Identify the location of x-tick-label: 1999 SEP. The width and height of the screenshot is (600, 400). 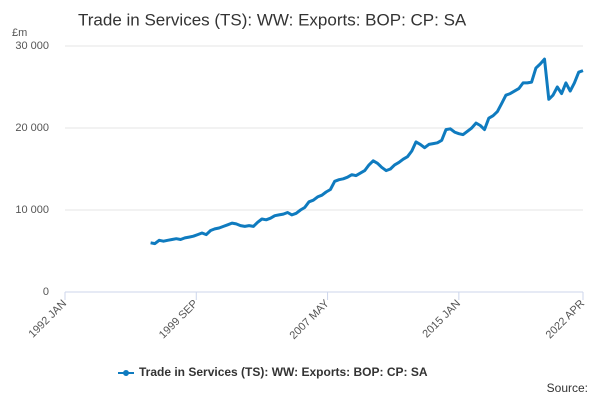
(179, 320).